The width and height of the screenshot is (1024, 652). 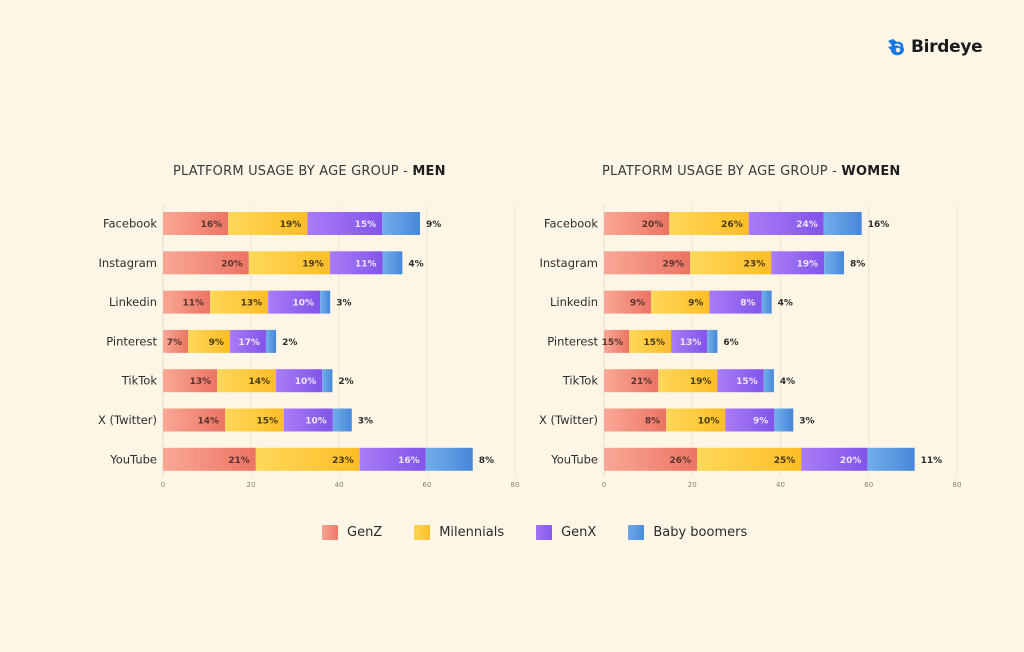 I want to click on x-tick-label: 20, so click(x=692, y=485).